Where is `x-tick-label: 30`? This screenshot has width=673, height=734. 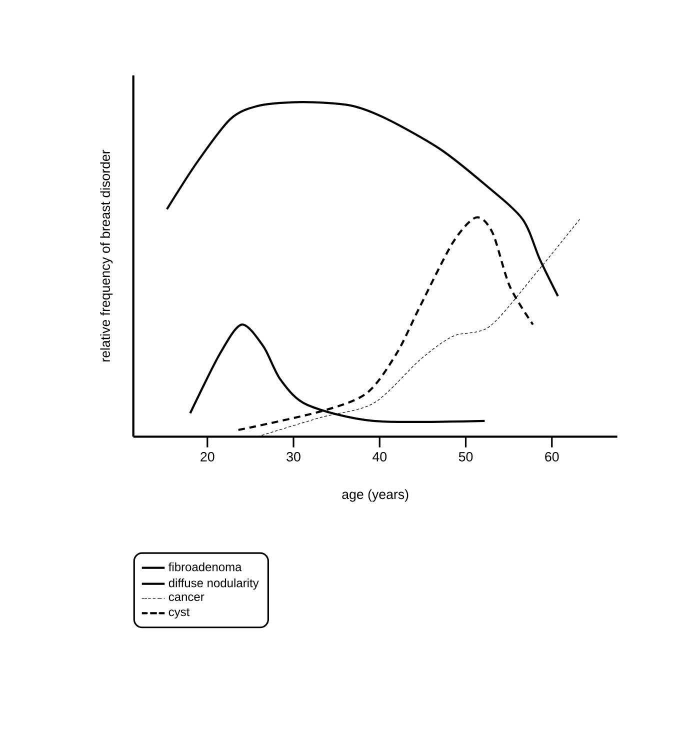 x-tick-label: 30 is located at coordinates (293, 457).